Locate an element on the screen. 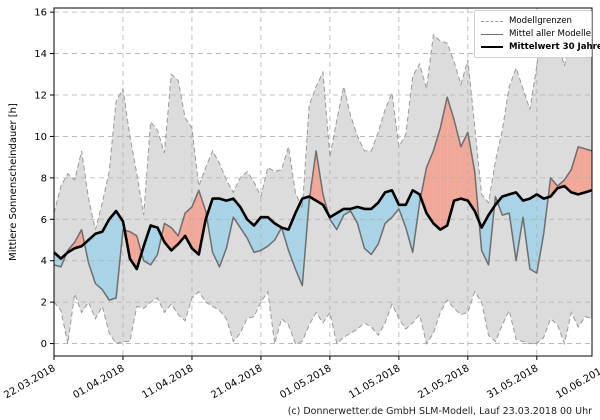  legend-entry-model-mean: Mittel aller Modelle is located at coordinates (536, 34).